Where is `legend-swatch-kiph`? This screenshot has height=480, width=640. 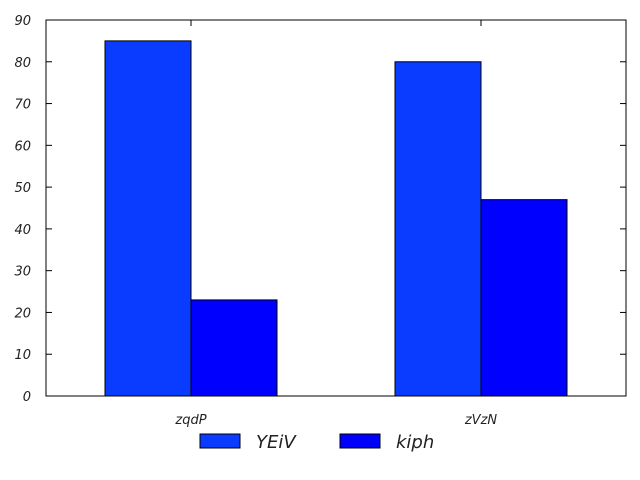
legend-swatch-kiph is located at coordinates (360, 441).